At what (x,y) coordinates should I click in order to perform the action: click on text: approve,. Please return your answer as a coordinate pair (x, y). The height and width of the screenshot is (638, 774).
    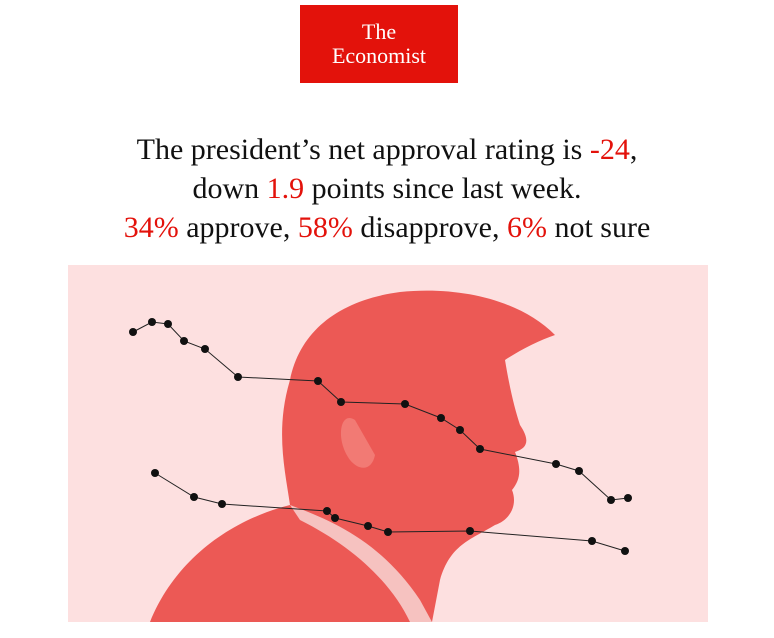
    Looking at the image, I should click on (238, 227).